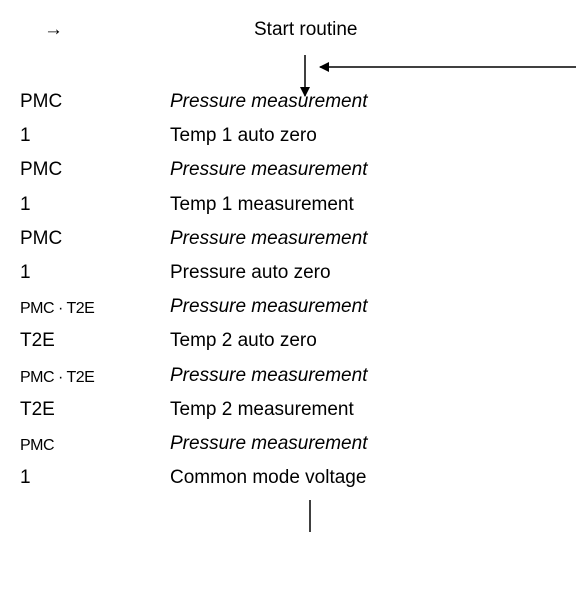 The width and height of the screenshot is (577, 615). I want to click on step-name: Temp 1 measurement, so click(262, 204).